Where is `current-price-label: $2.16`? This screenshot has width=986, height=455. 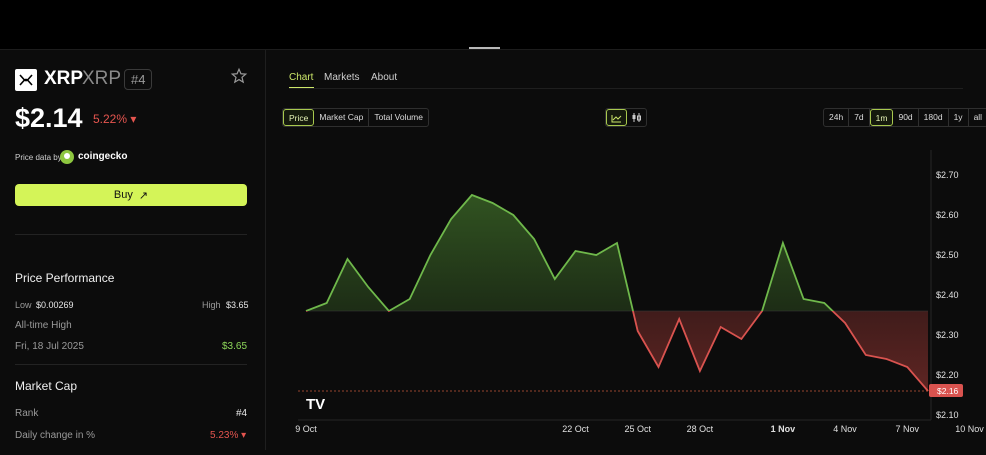
current-price-label: $2.16 is located at coordinates (948, 391).